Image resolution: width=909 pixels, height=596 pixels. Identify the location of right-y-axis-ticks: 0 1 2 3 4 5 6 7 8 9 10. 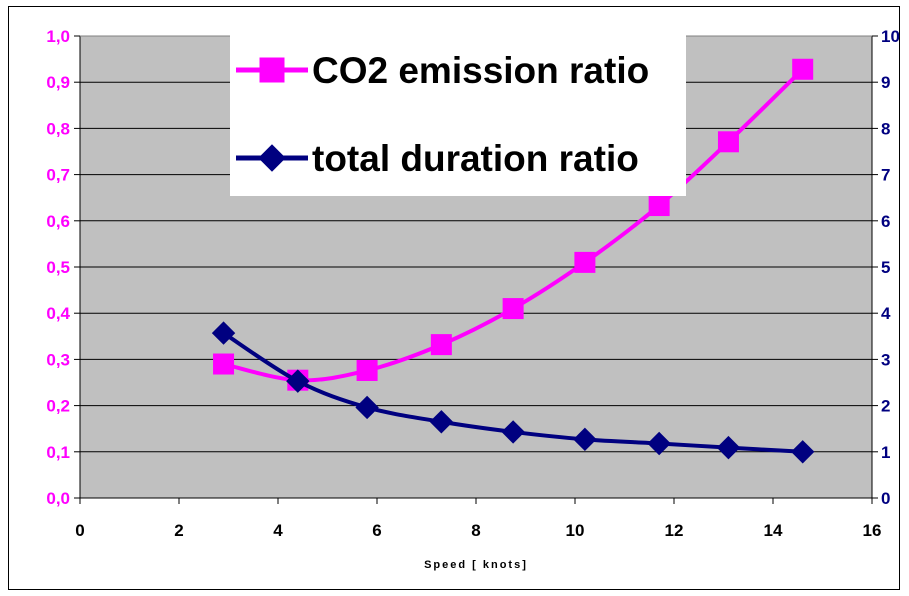
(886, 267).